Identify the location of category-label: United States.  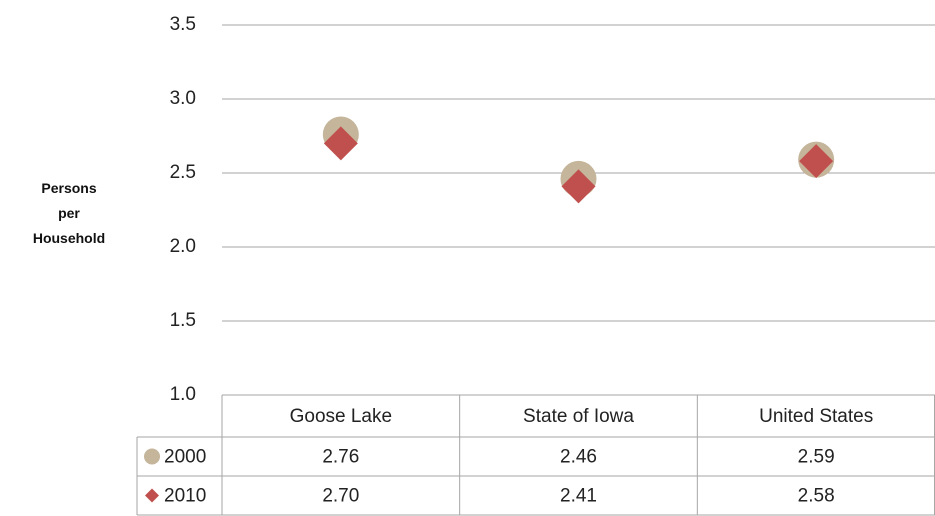
(816, 416).